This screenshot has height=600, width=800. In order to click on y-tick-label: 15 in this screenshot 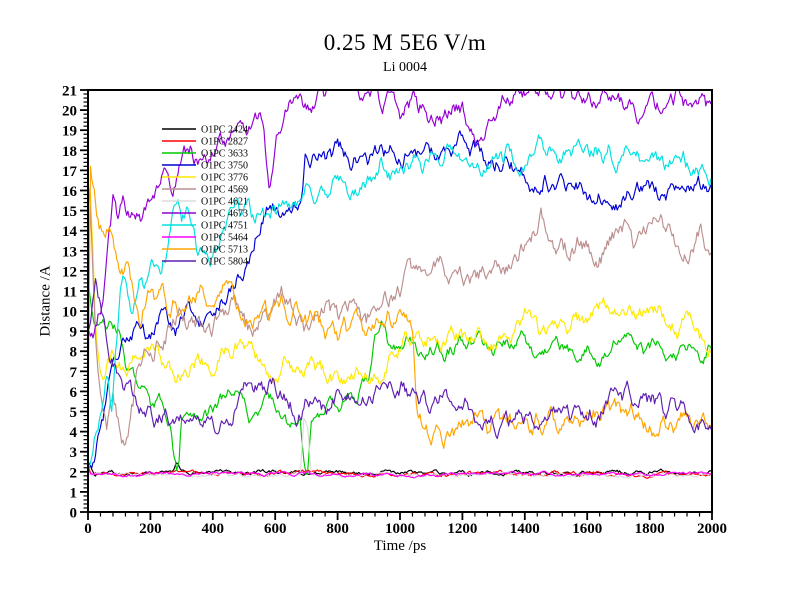, I will do `click(69, 212)`.